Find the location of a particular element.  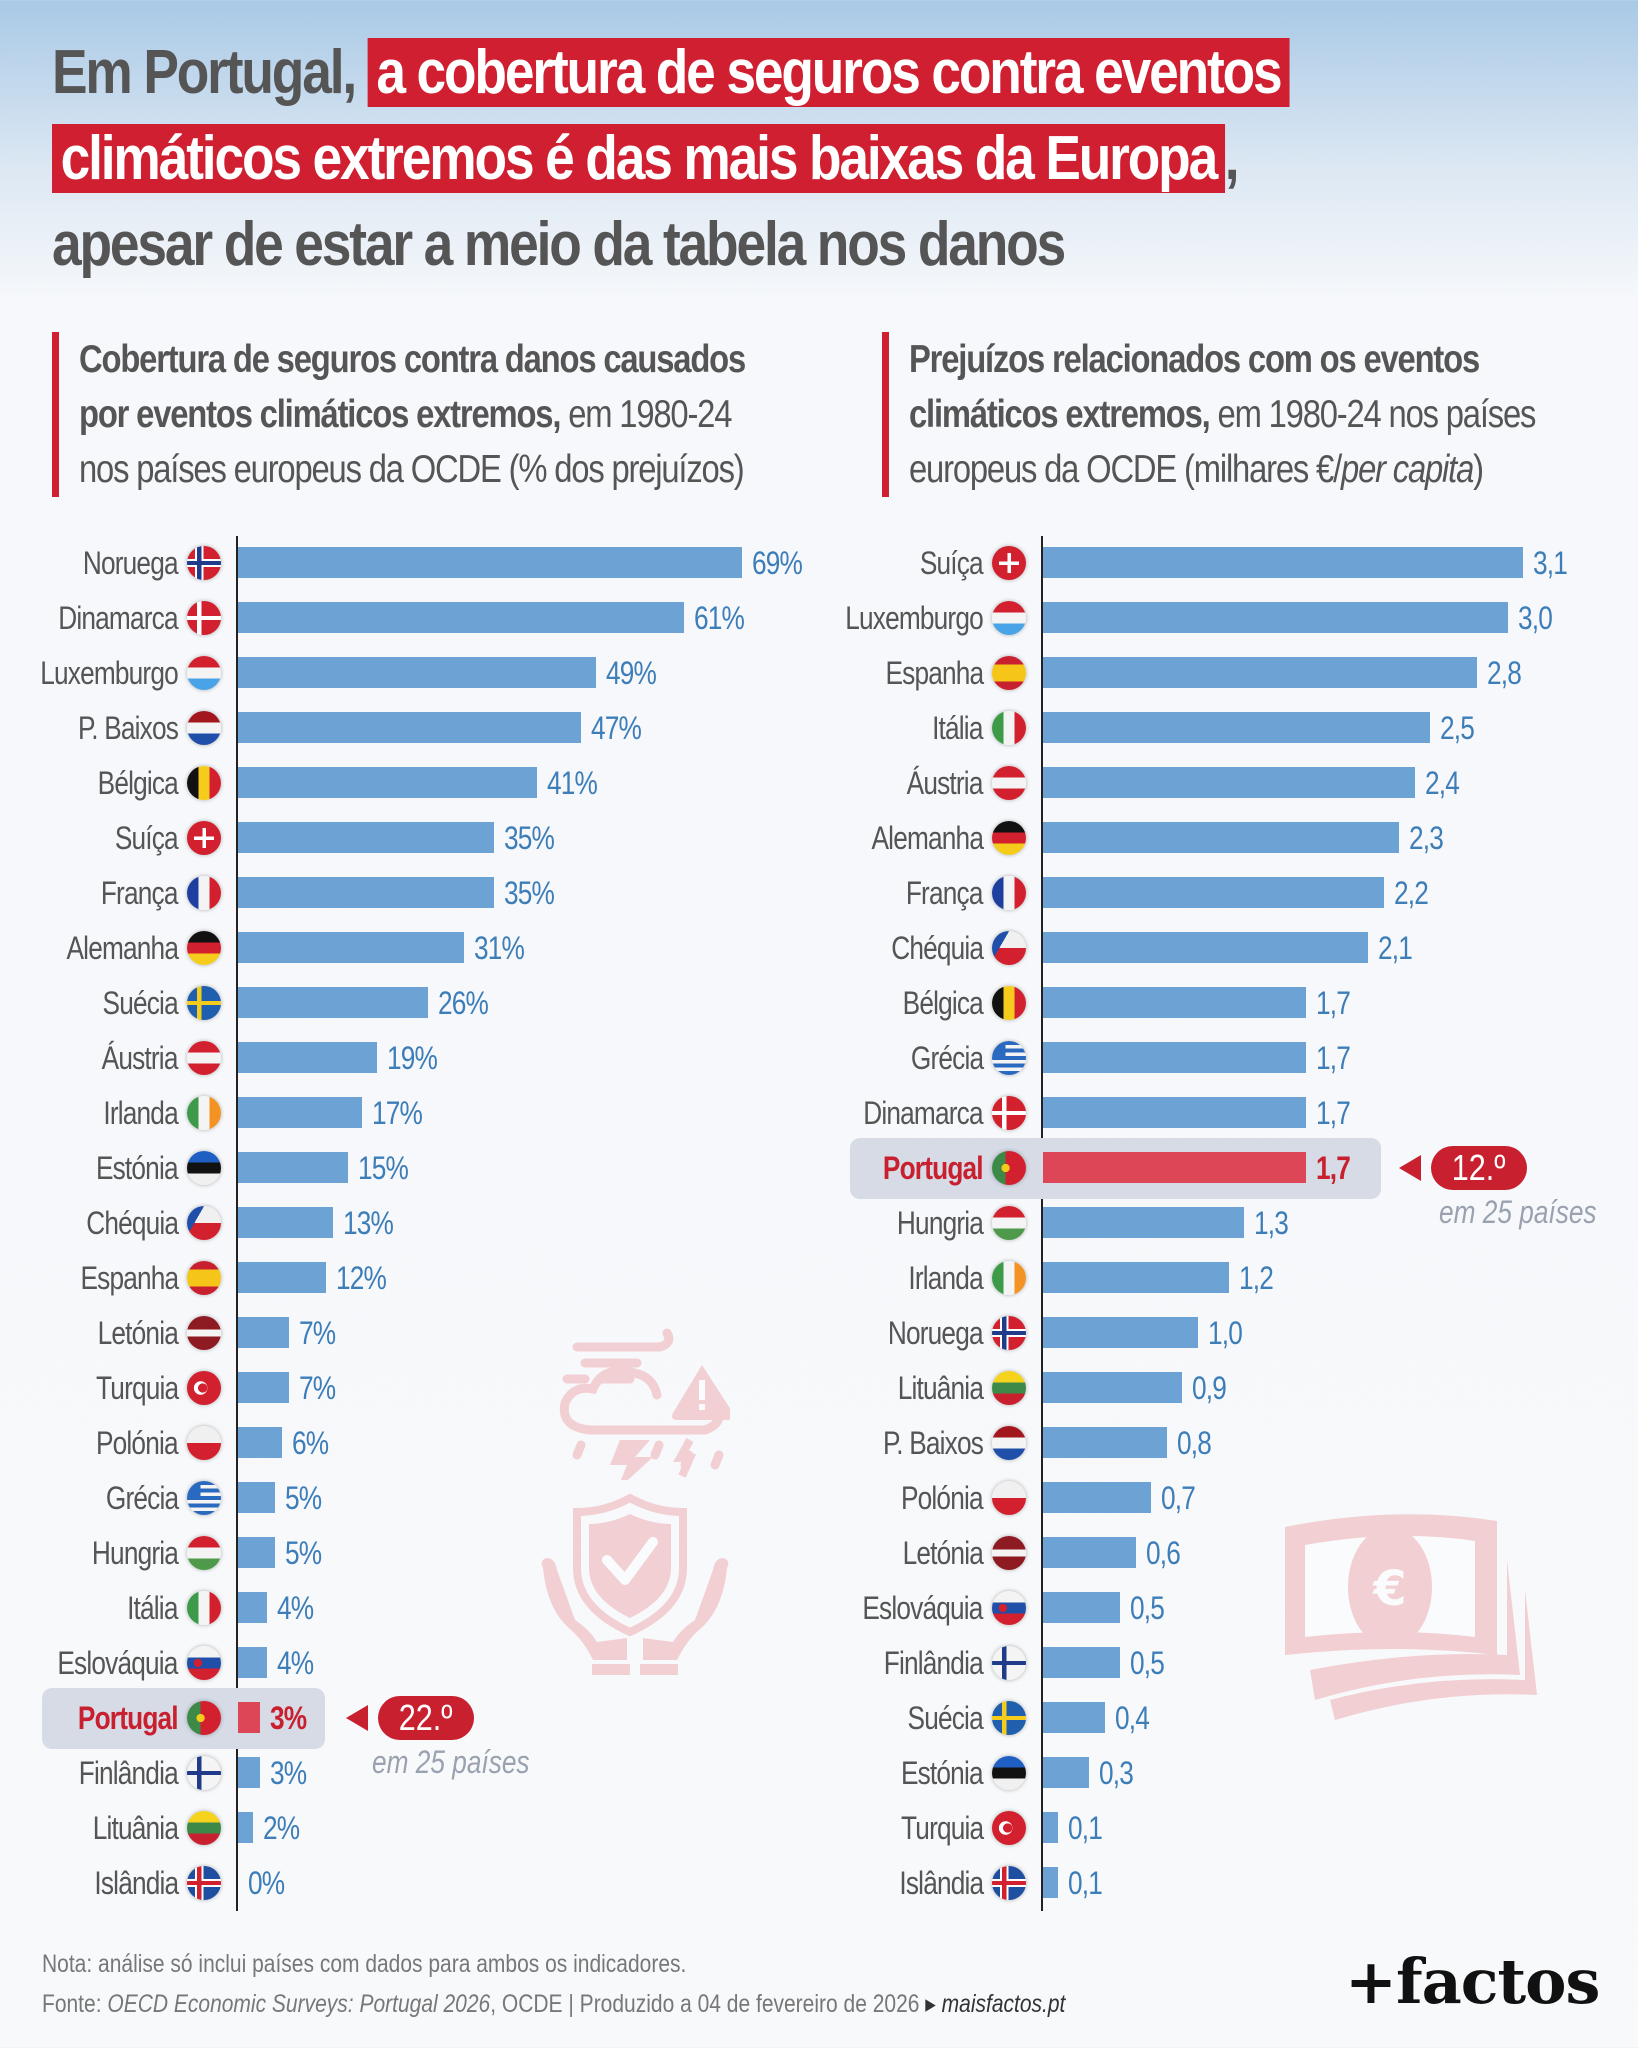

flag-icon-cz is located at coordinates (204, 1223).